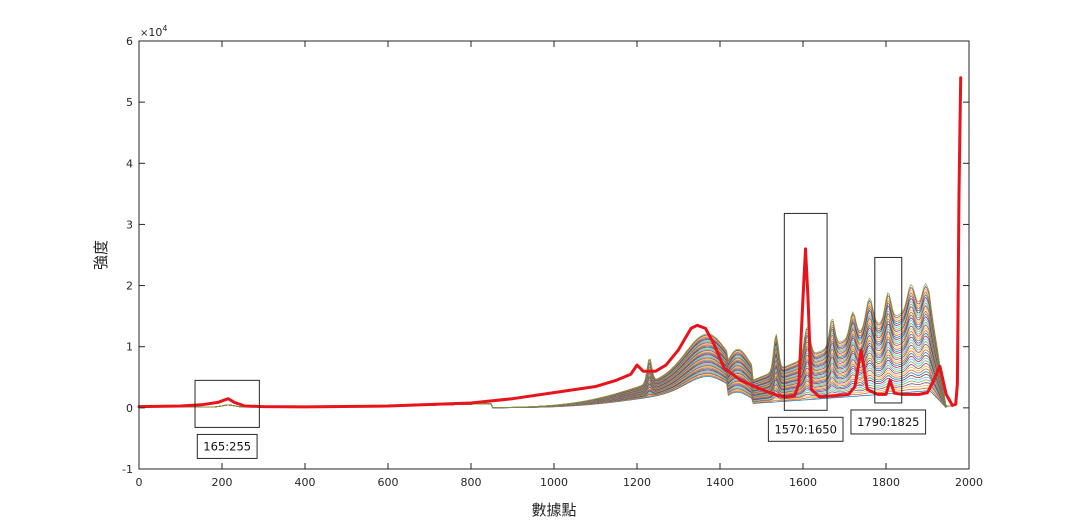 The image size is (1069, 527). I want to click on x-tick-label: 0, so click(139, 482).